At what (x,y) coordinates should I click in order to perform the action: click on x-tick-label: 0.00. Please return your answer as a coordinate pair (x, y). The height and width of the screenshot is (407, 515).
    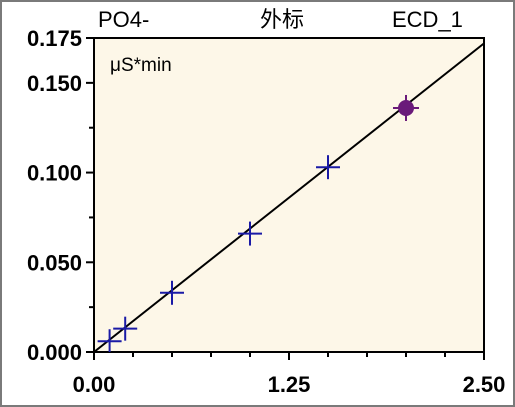
    Looking at the image, I should click on (94, 384).